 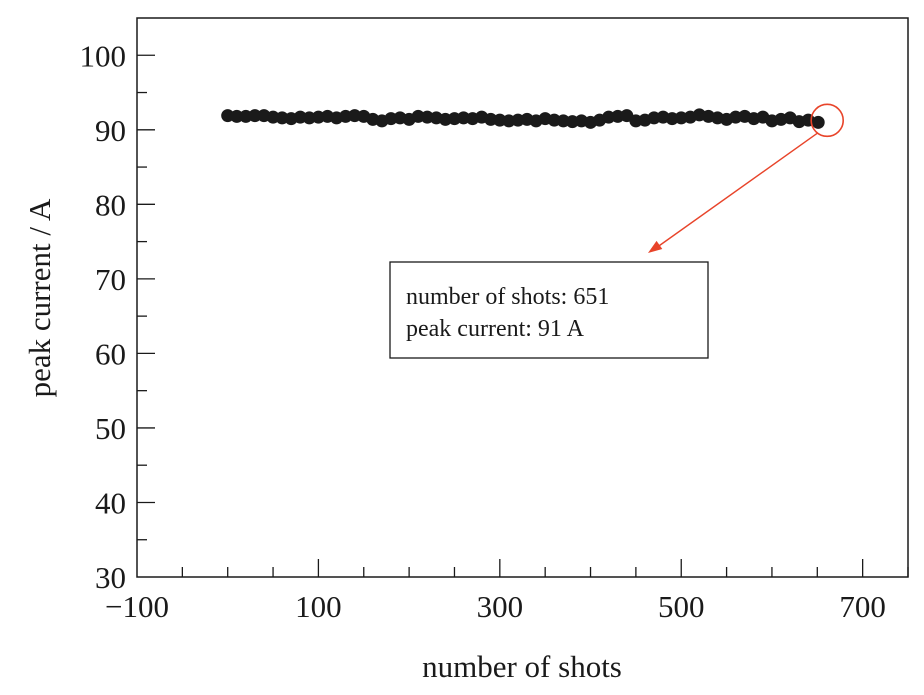 I want to click on annotation-line-shots: number of shots: 651, so click(x=507, y=297).